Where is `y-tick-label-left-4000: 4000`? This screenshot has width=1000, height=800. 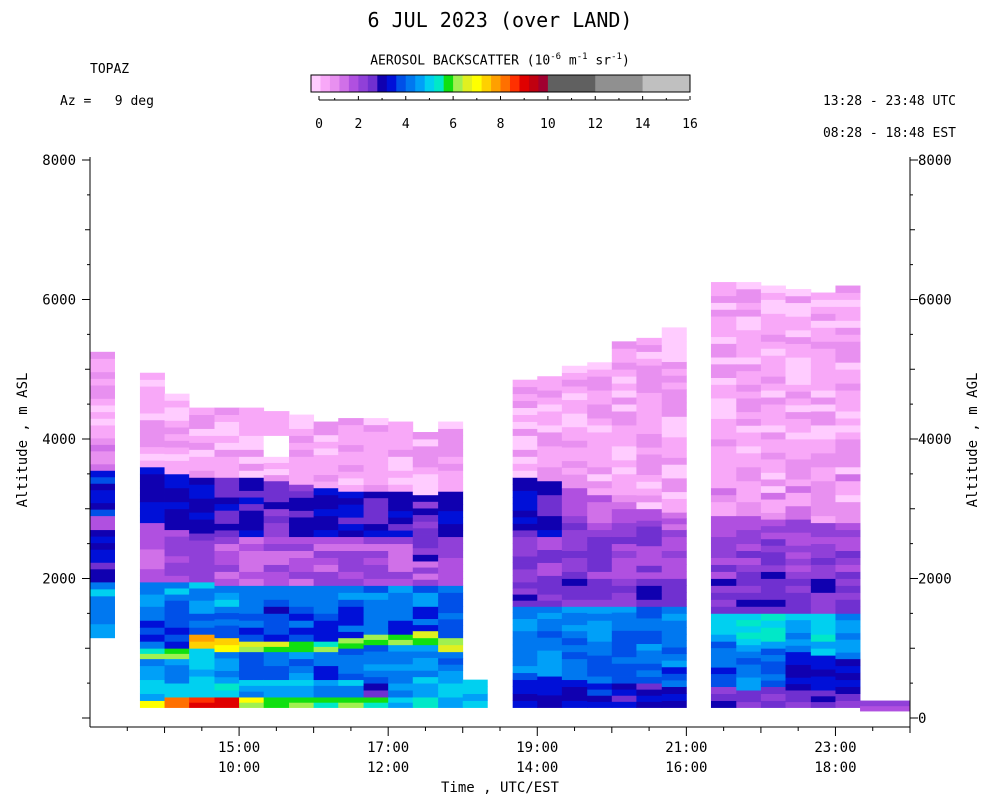
y-tick-label-left-4000: 4000 is located at coordinates (59, 440).